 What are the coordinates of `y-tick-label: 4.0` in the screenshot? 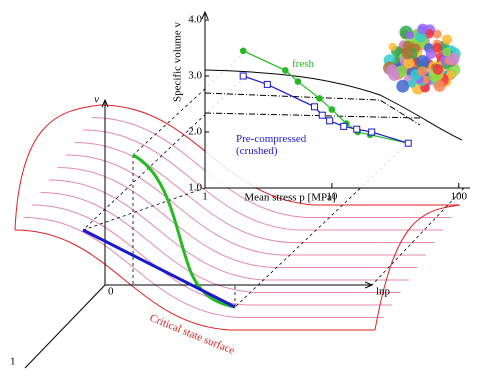 It's located at (195, 20).